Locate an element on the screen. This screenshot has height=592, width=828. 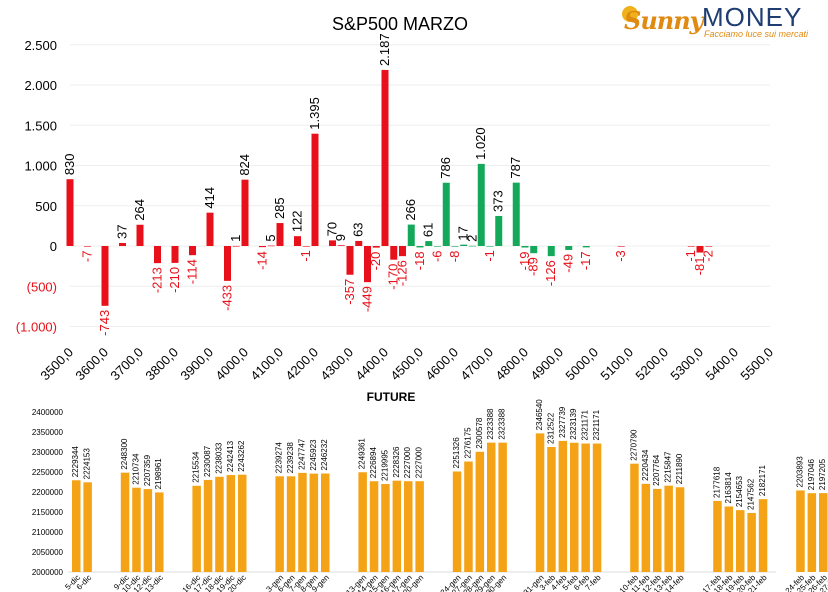
data-label: 1 is located at coordinates (235, 238).